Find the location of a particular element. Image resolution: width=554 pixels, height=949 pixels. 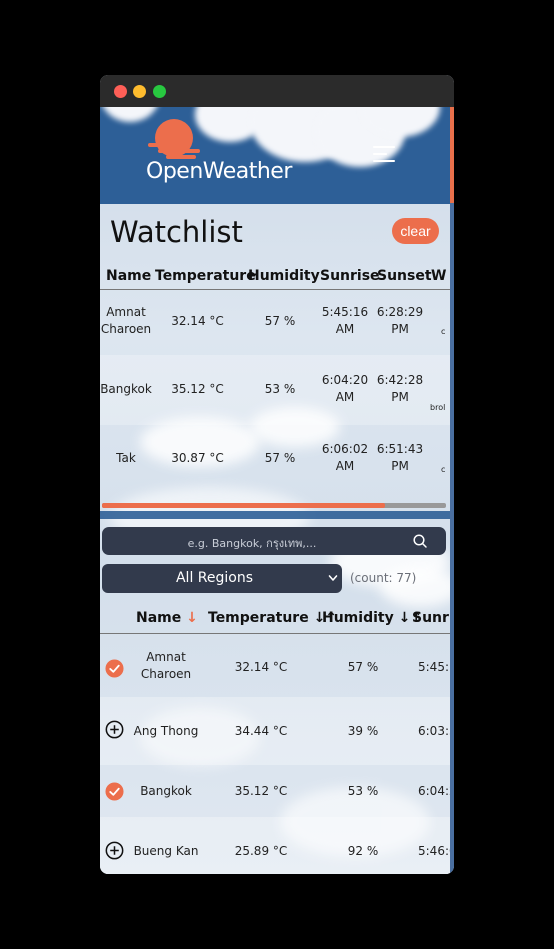

table-row: Ang Thong 34.44 °C 39 % 6:03:3 is located at coordinates (275, 731).